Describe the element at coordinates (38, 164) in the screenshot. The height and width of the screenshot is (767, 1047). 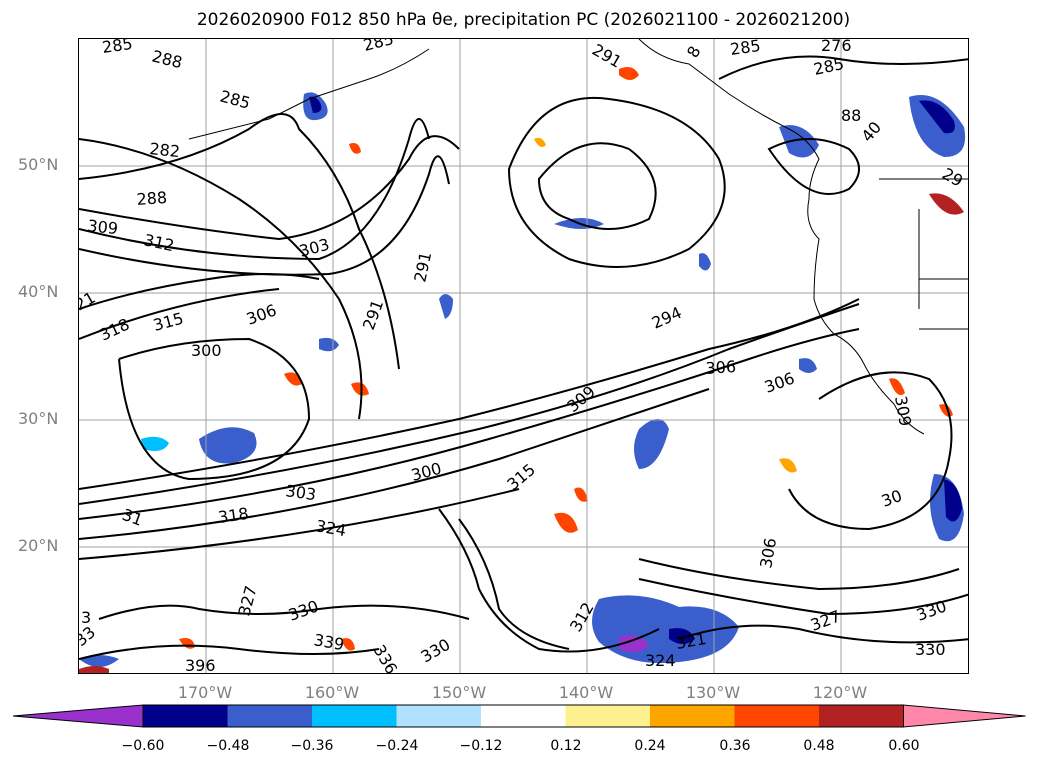
I see `latitude-label: 50°N` at that location.